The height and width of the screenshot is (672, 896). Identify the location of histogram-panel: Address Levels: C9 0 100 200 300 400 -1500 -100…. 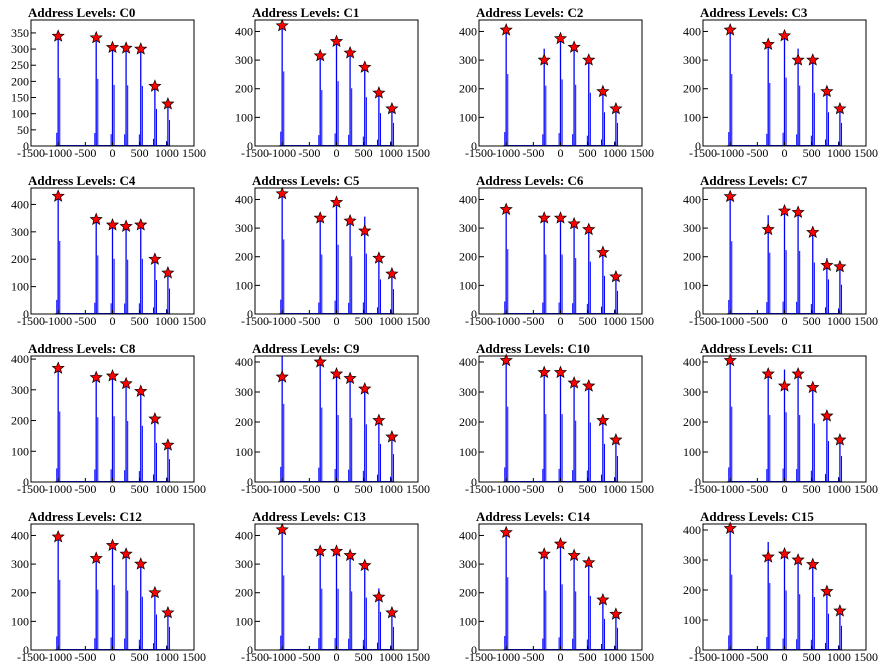
(336, 420).